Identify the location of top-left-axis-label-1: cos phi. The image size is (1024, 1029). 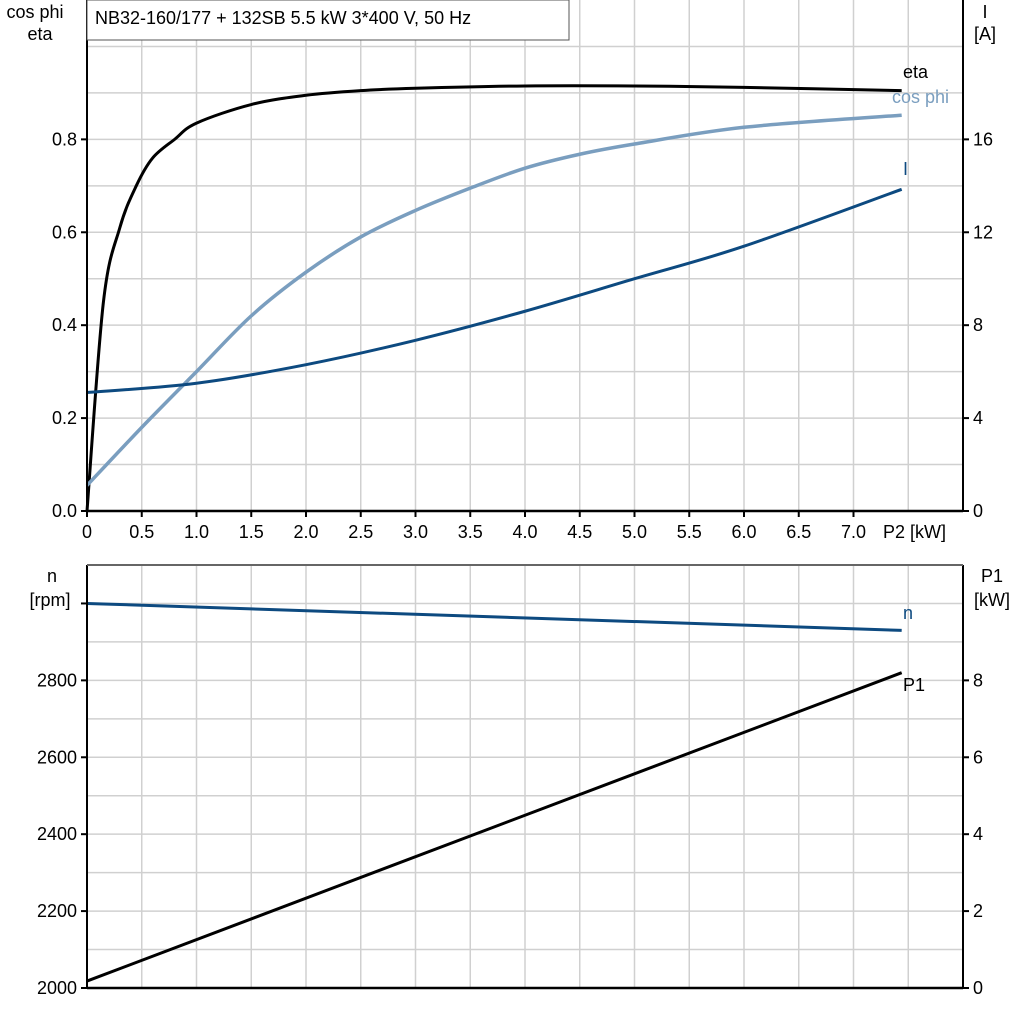
(34, 12).